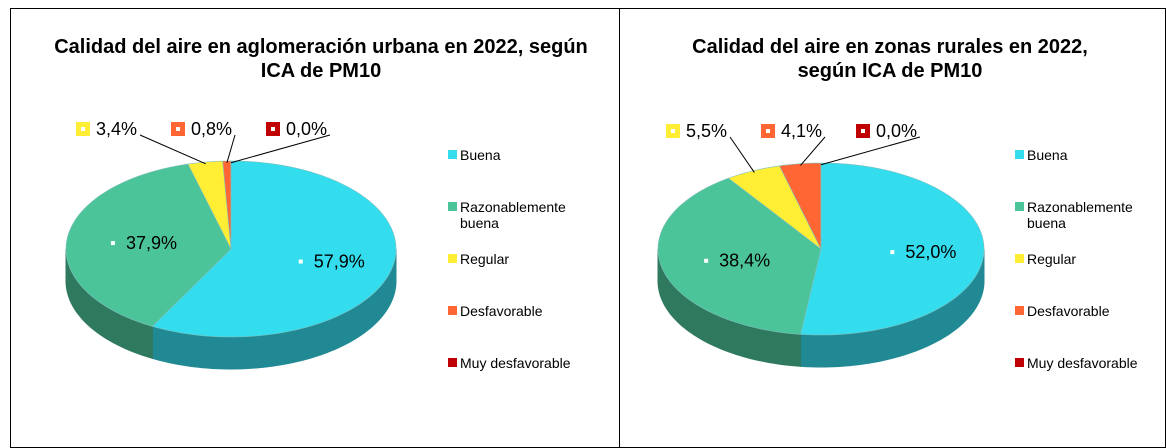 The image size is (1166, 448). I want to click on data-label: 0,8%, so click(211, 129).